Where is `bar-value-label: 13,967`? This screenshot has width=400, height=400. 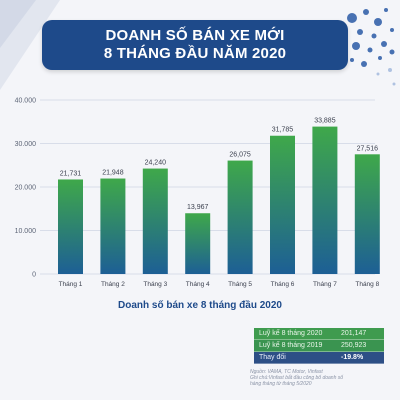
bar-value-label: 13,967 is located at coordinates (198, 207).